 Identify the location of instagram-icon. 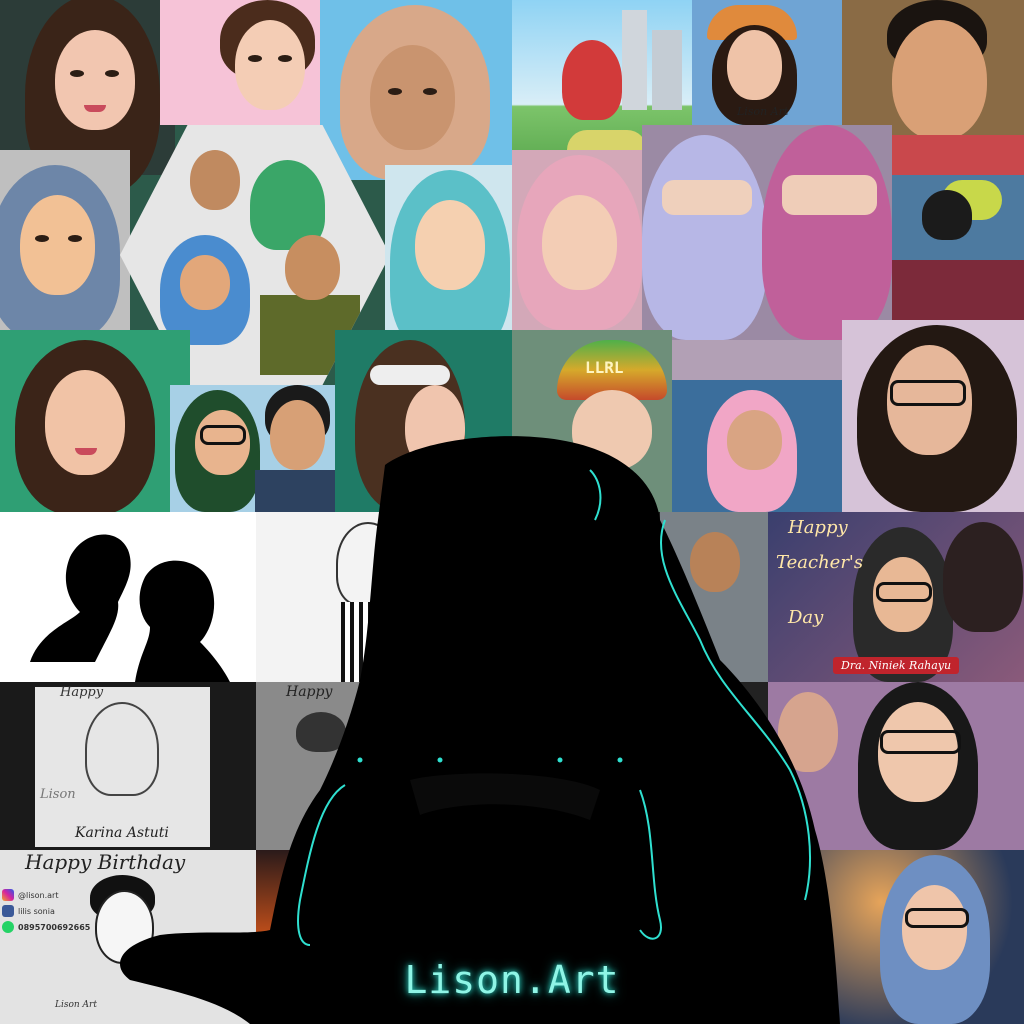
(8, 895).